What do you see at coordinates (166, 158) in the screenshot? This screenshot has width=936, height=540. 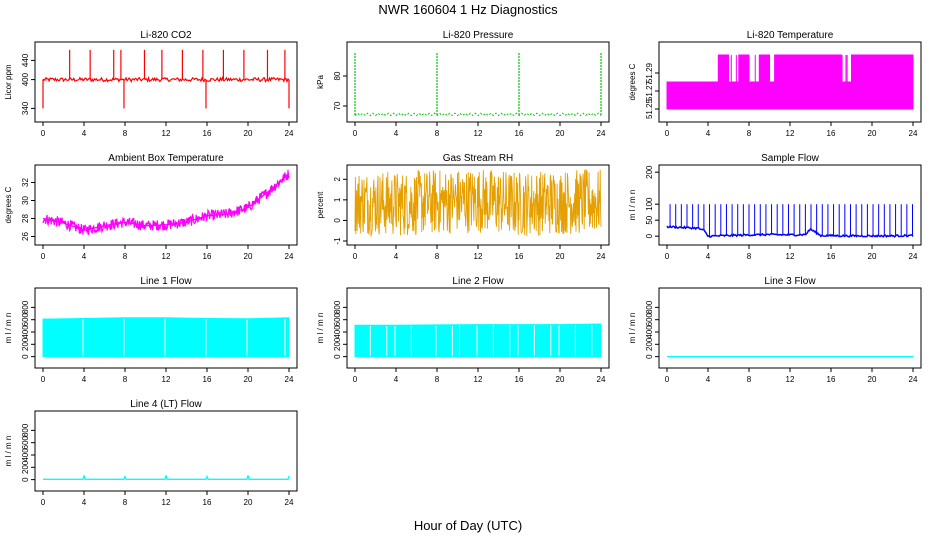 I see `panel-title: Ambient Box Temperature` at bounding box center [166, 158].